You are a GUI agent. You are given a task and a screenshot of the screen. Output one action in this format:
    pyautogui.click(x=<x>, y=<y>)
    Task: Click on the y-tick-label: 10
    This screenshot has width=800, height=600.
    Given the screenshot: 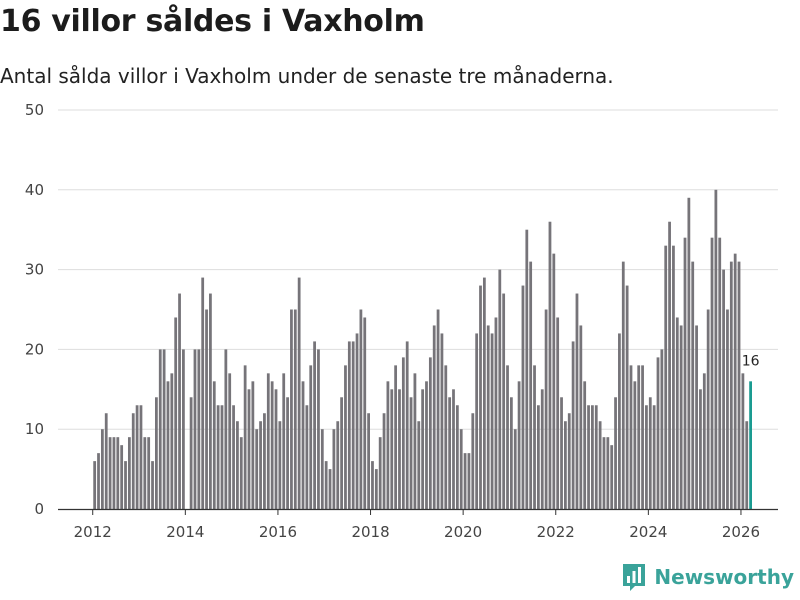 What is the action you would take?
    pyautogui.click(x=34, y=429)
    